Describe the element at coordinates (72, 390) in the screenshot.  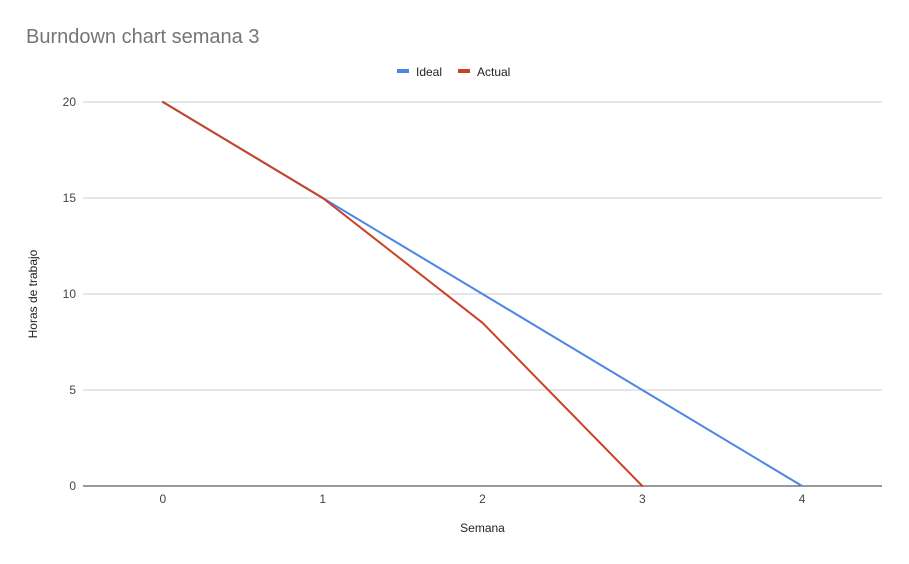
I see `y-tick-label: 5` at that location.